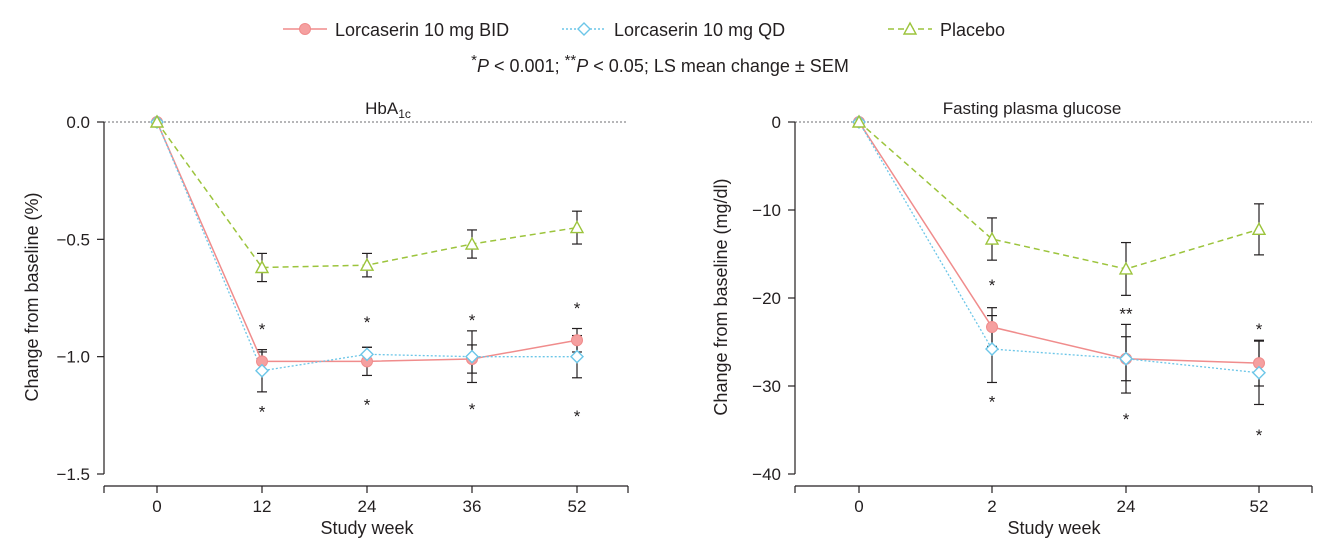 This screenshot has height=541, width=1319. What do you see at coordinates (766, 386) in the screenshot?
I see `fpg-y-tick-label: −30` at bounding box center [766, 386].